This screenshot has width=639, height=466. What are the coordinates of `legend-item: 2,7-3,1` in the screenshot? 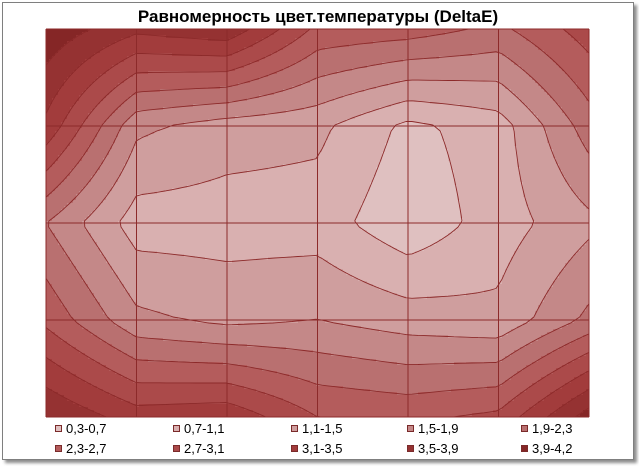 It's located at (198, 448).